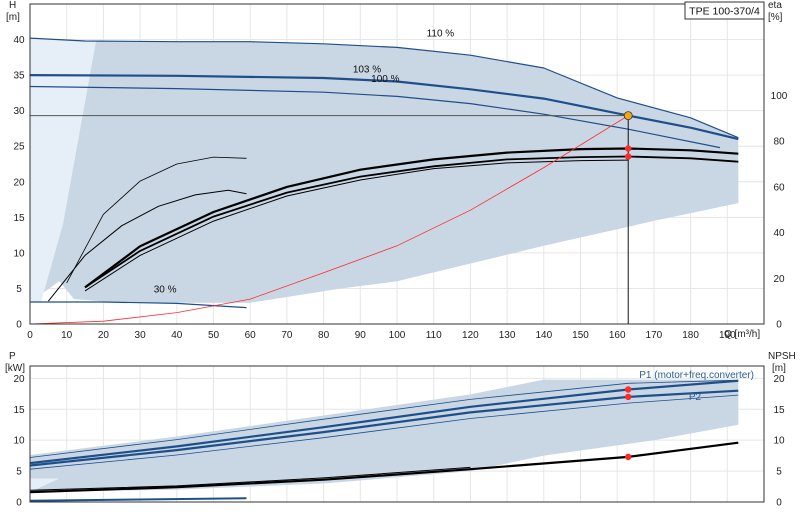  What do you see at coordinates (779, 410) in the screenshot?
I see `npsh-tick-3: 15` at bounding box center [779, 410].